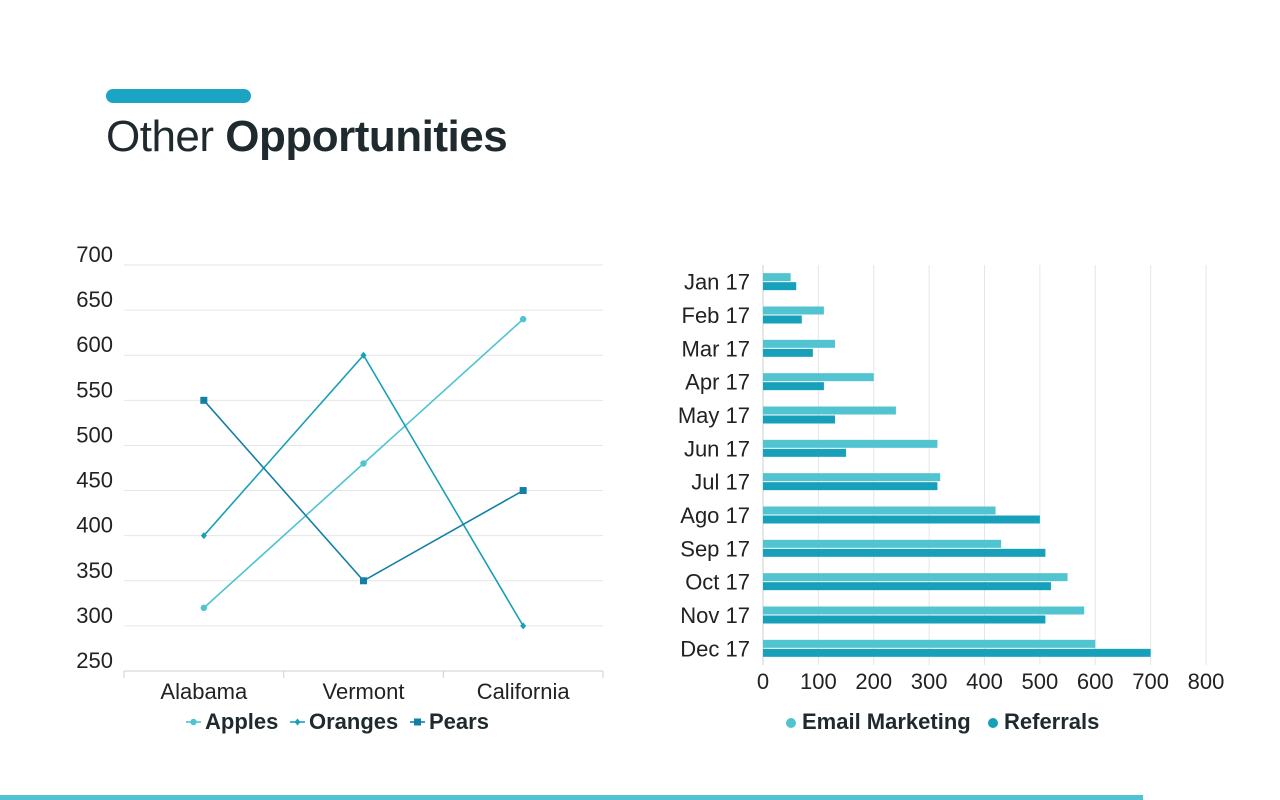  I want to click on legend-label: Apples, so click(241, 721).